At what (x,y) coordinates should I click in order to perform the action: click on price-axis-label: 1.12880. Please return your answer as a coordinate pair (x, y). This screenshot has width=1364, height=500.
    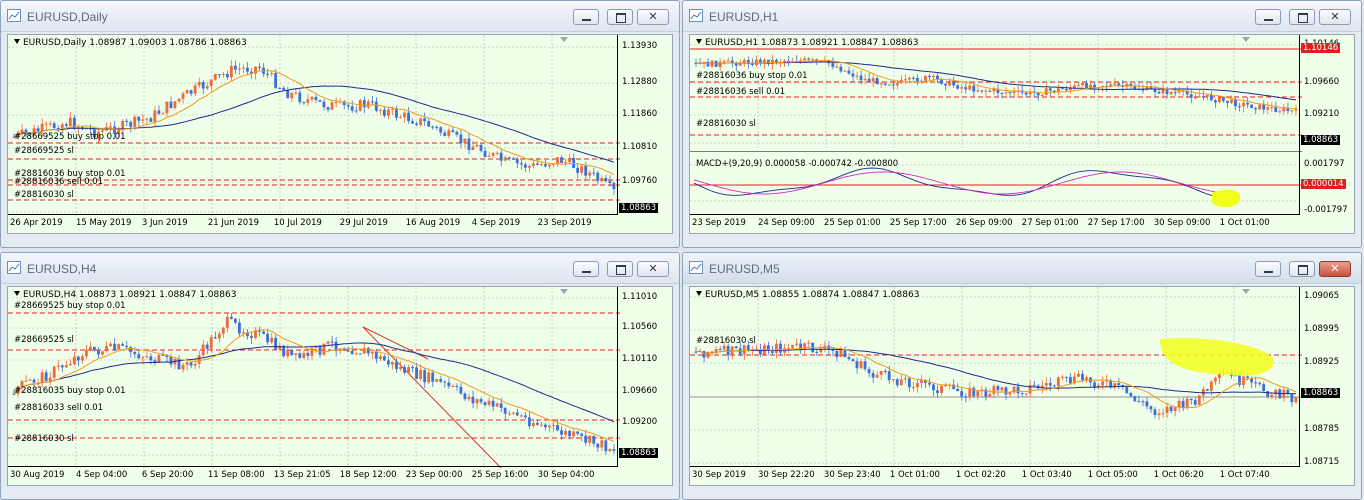
    Looking at the image, I should click on (640, 82).